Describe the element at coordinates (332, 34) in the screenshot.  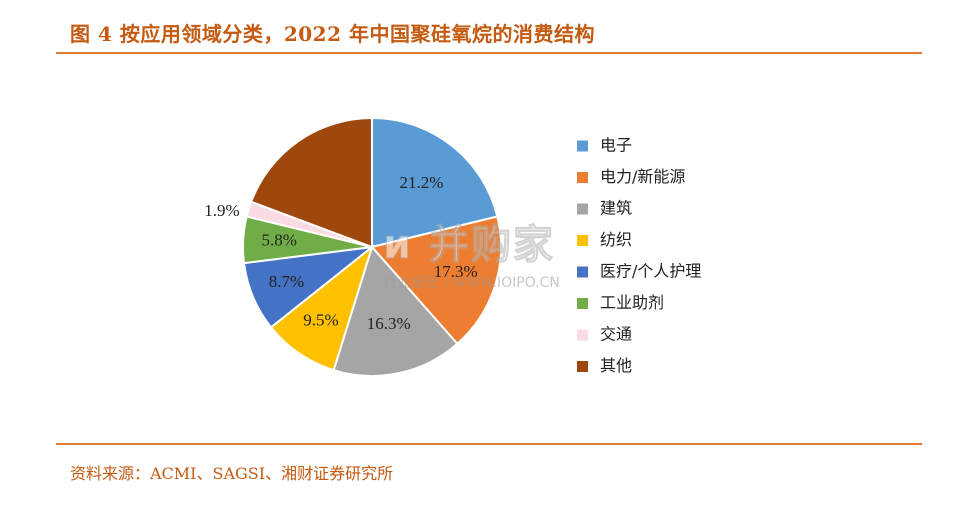
I see `figure-title: 图 4 按应用领域分类，2022 年中国聚硅氧烷的消费结构` at that location.